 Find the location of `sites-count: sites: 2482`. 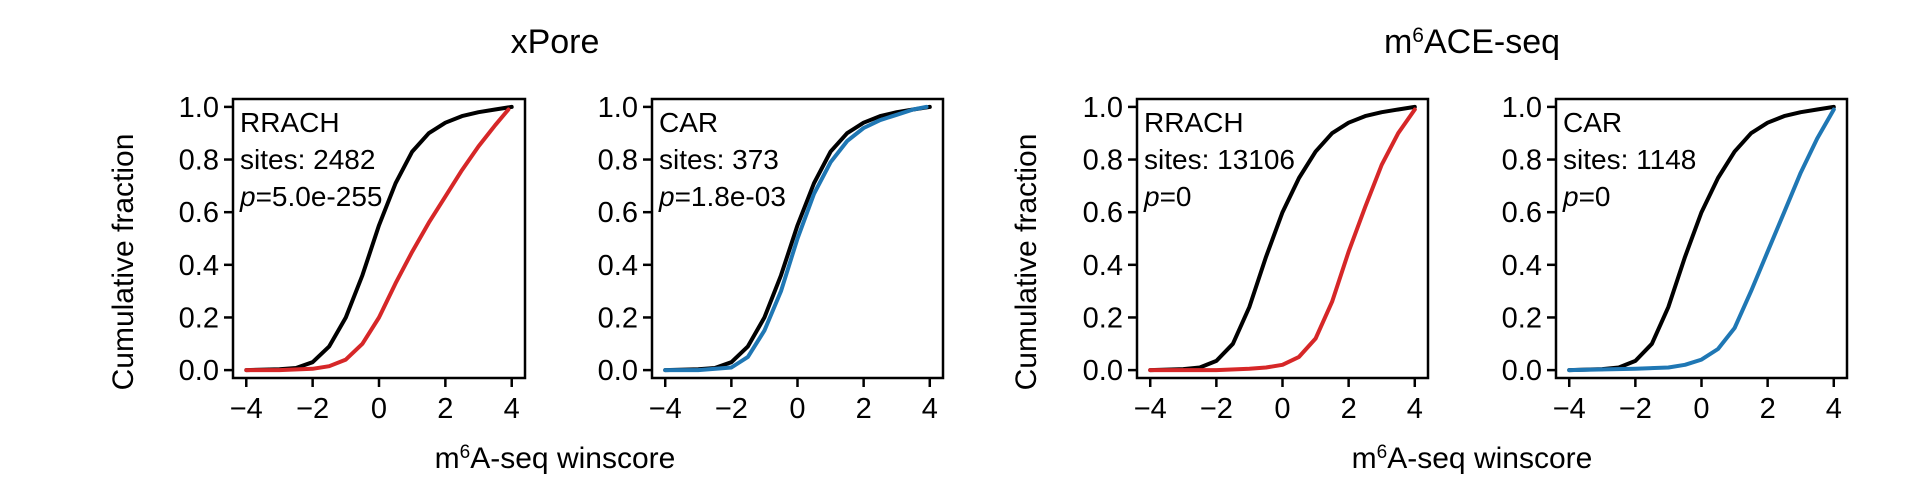

sites-count: sites: 2482 is located at coordinates (307, 159).